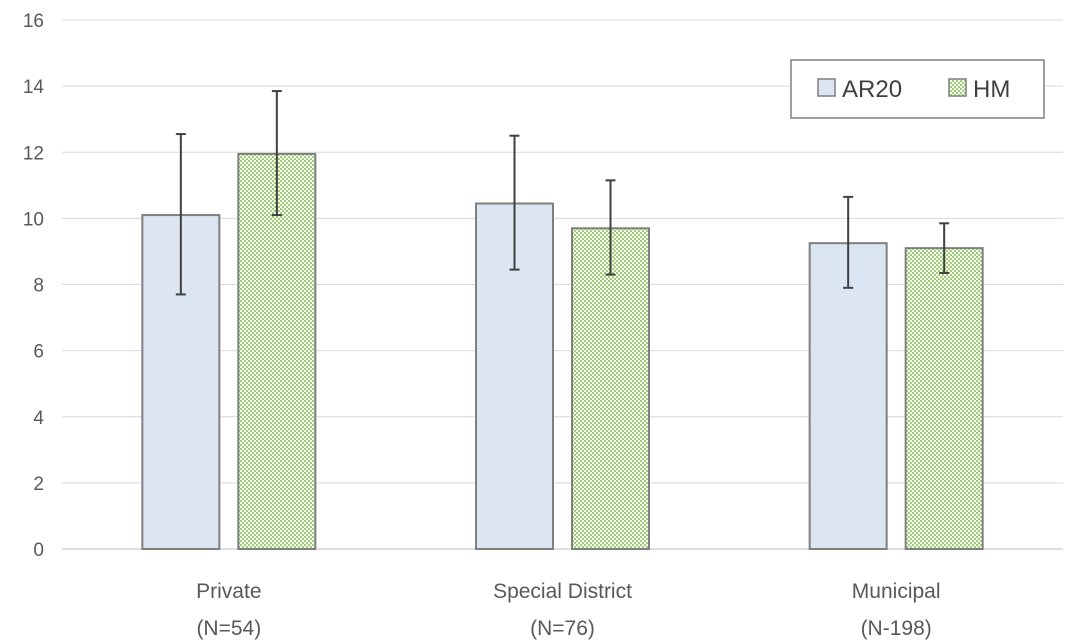 The image size is (1078, 643). What do you see at coordinates (562, 628) in the screenshot?
I see `category-label: (N=76)` at bounding box center [562, 628].